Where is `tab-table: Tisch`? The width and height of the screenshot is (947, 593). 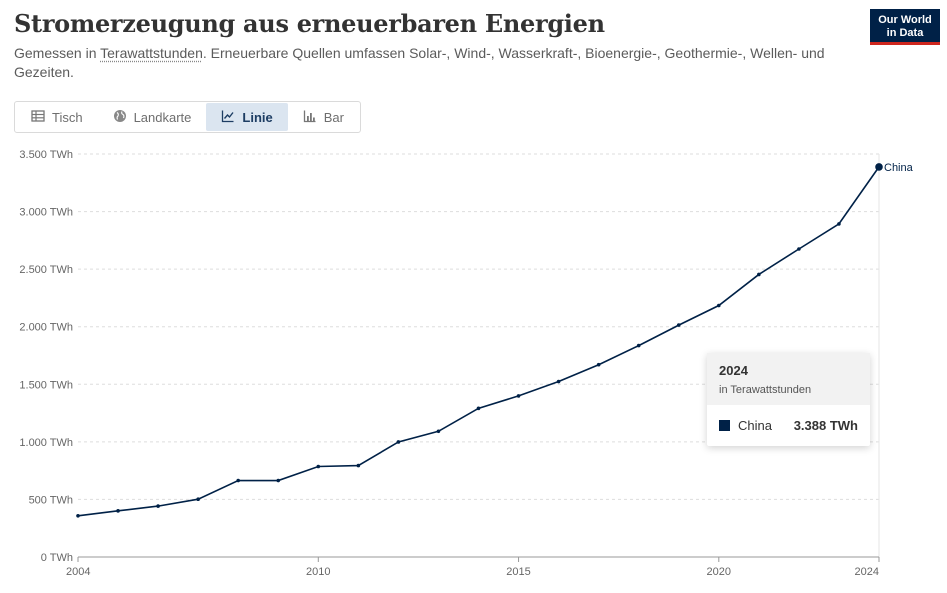
tab-table: Tisch is located at coordinates (57, 117).